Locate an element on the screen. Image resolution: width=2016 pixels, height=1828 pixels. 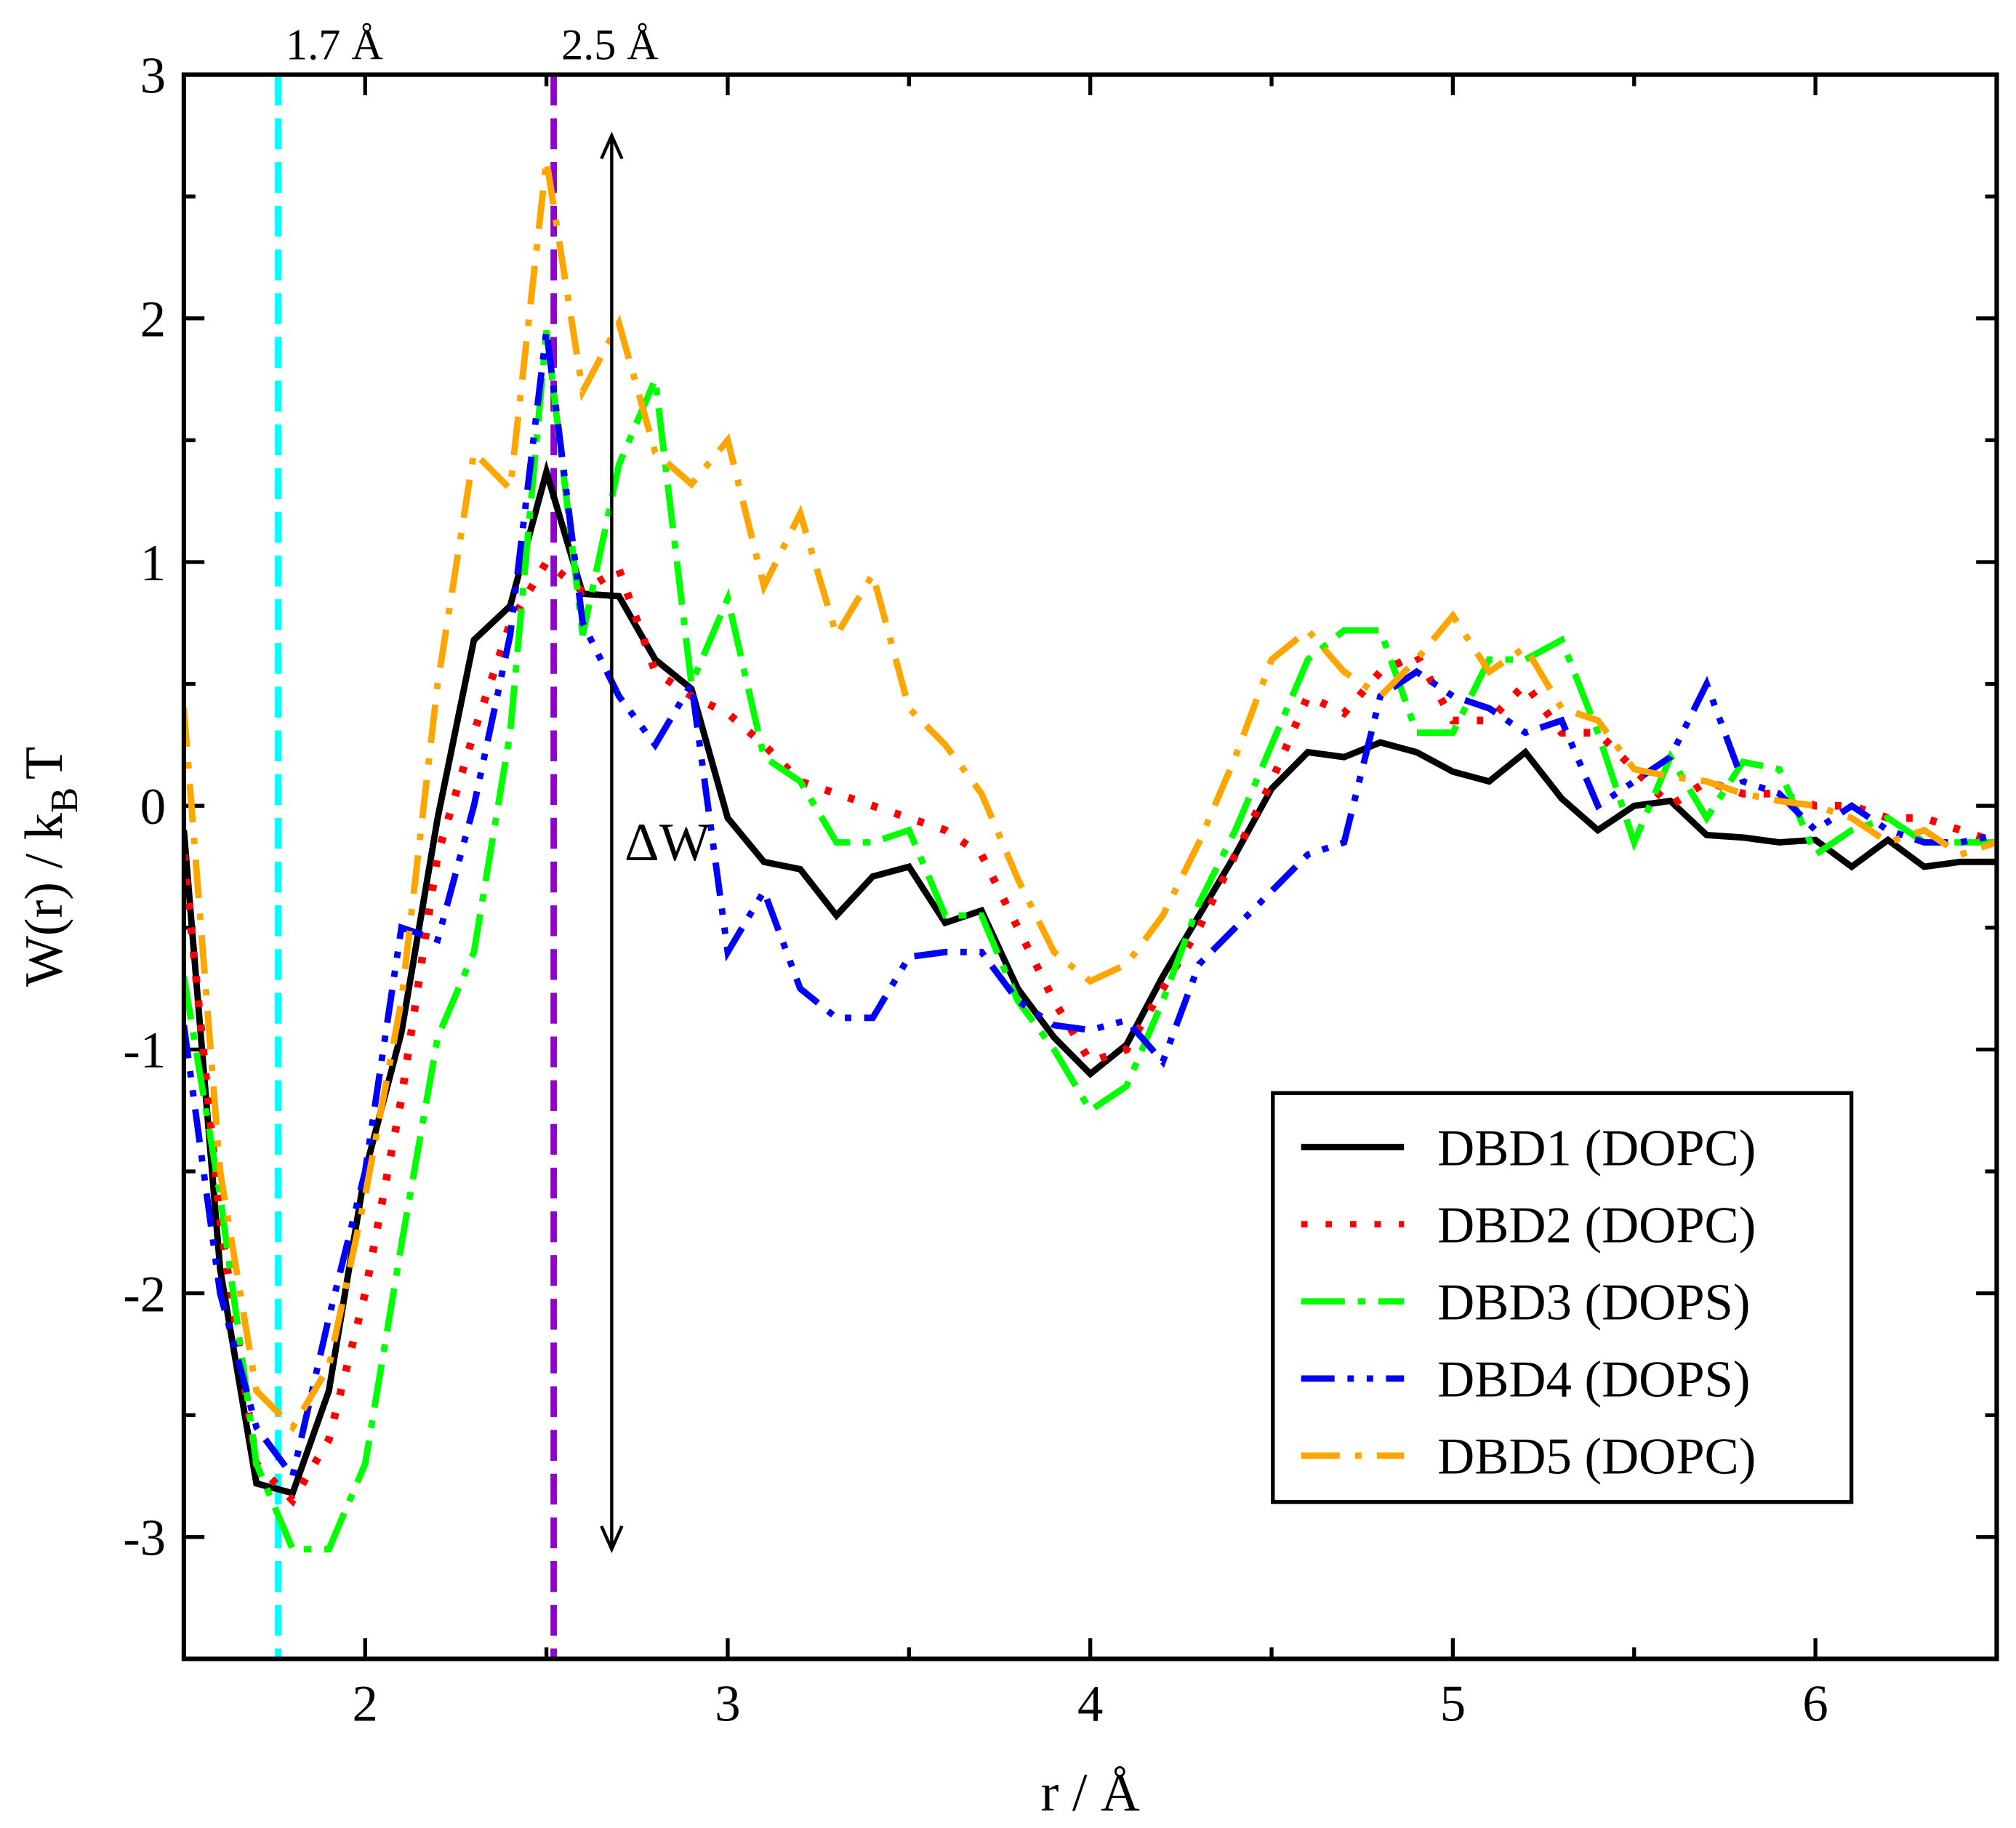
y-tick-label: -2 is located at coordinates (144, 1294).